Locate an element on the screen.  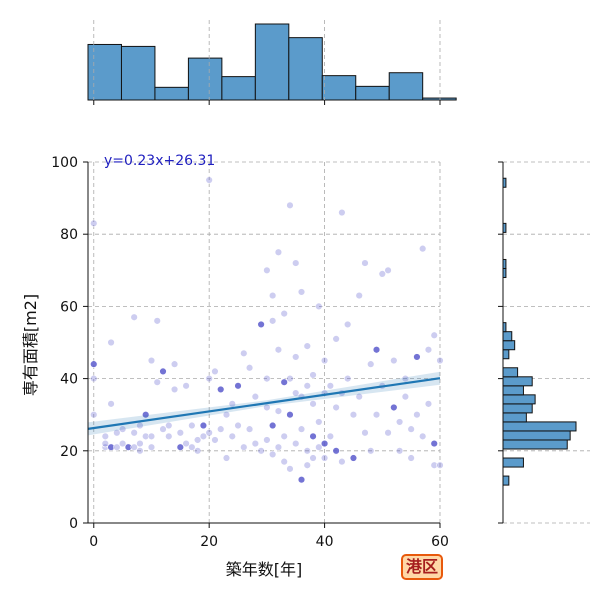
y-axis-label: 専有面積[m2] is located at coordinates (30, 345).